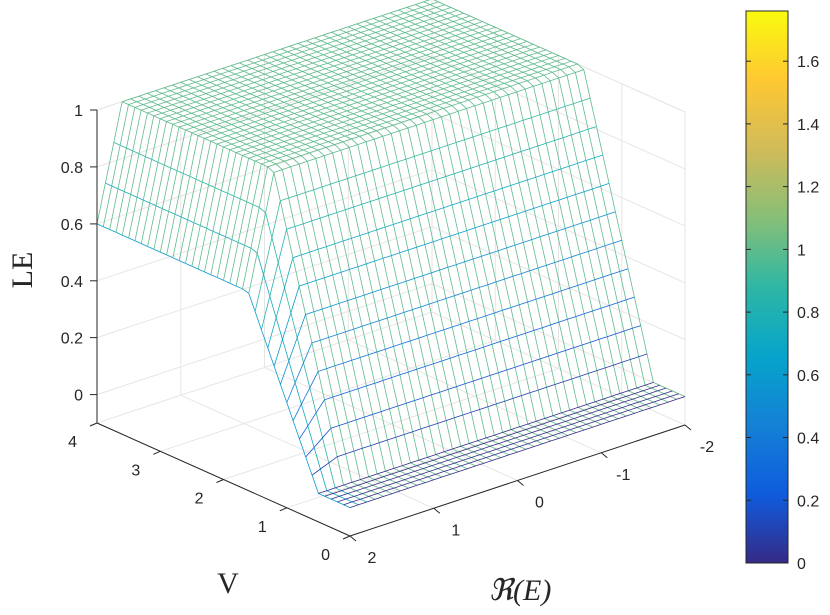  What do you see at coordinates (520, 590) in the screenshot?
I see `x-axis-label: ℜ(E)` at bounding box center [520, 590].